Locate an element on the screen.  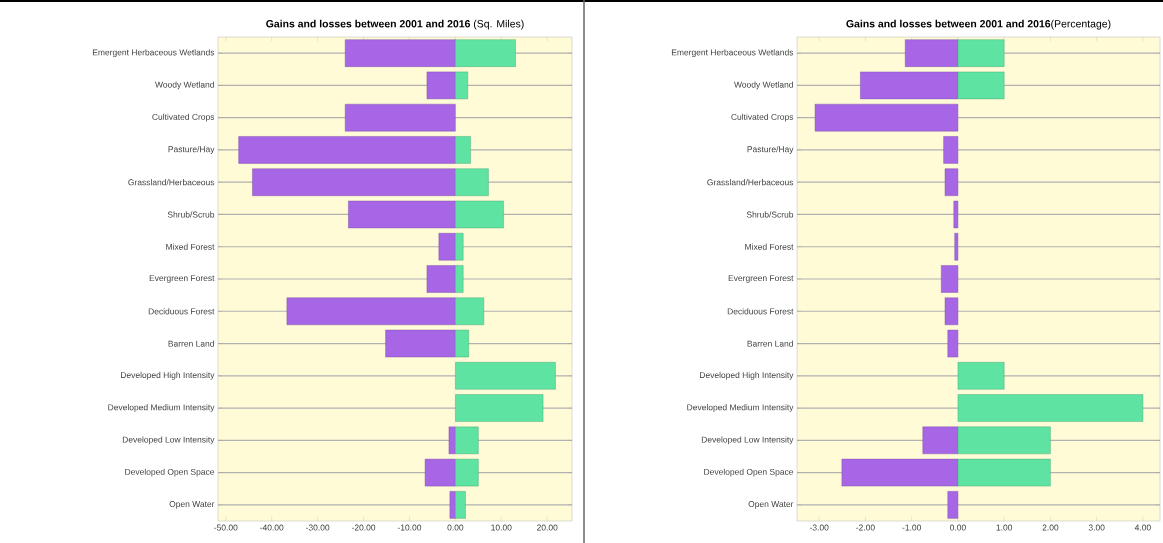
x-tick-label: -40.00 is located at coordinates (272, 527).